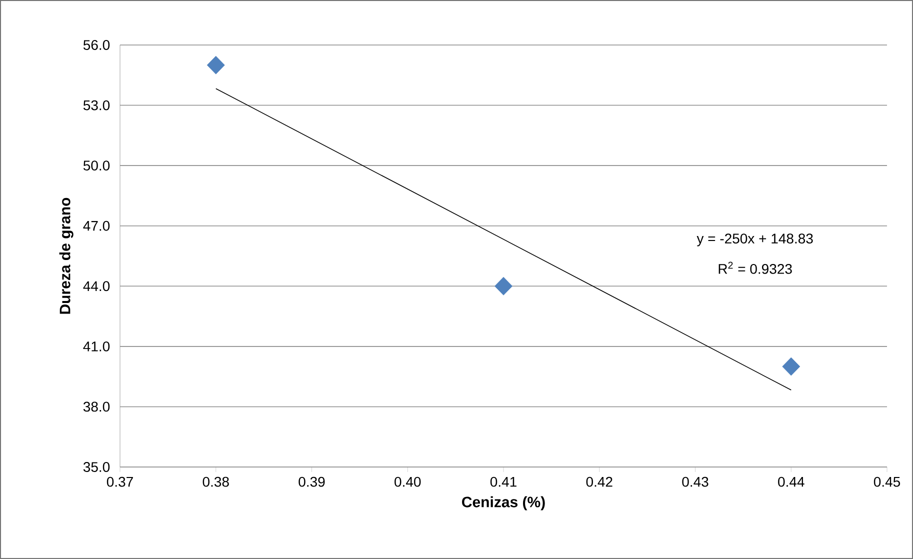  I want to click on annotation: y = -250x + 148.83, so click(754, 240).